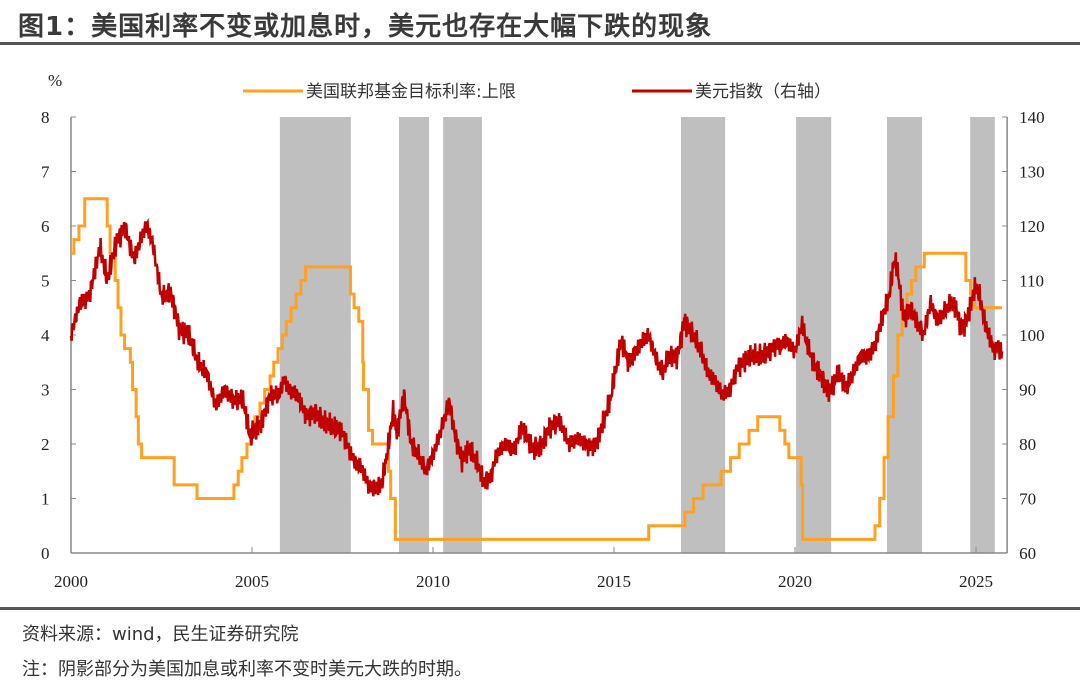  I want to click on right-tick-label: 110, so click(1031, 281).